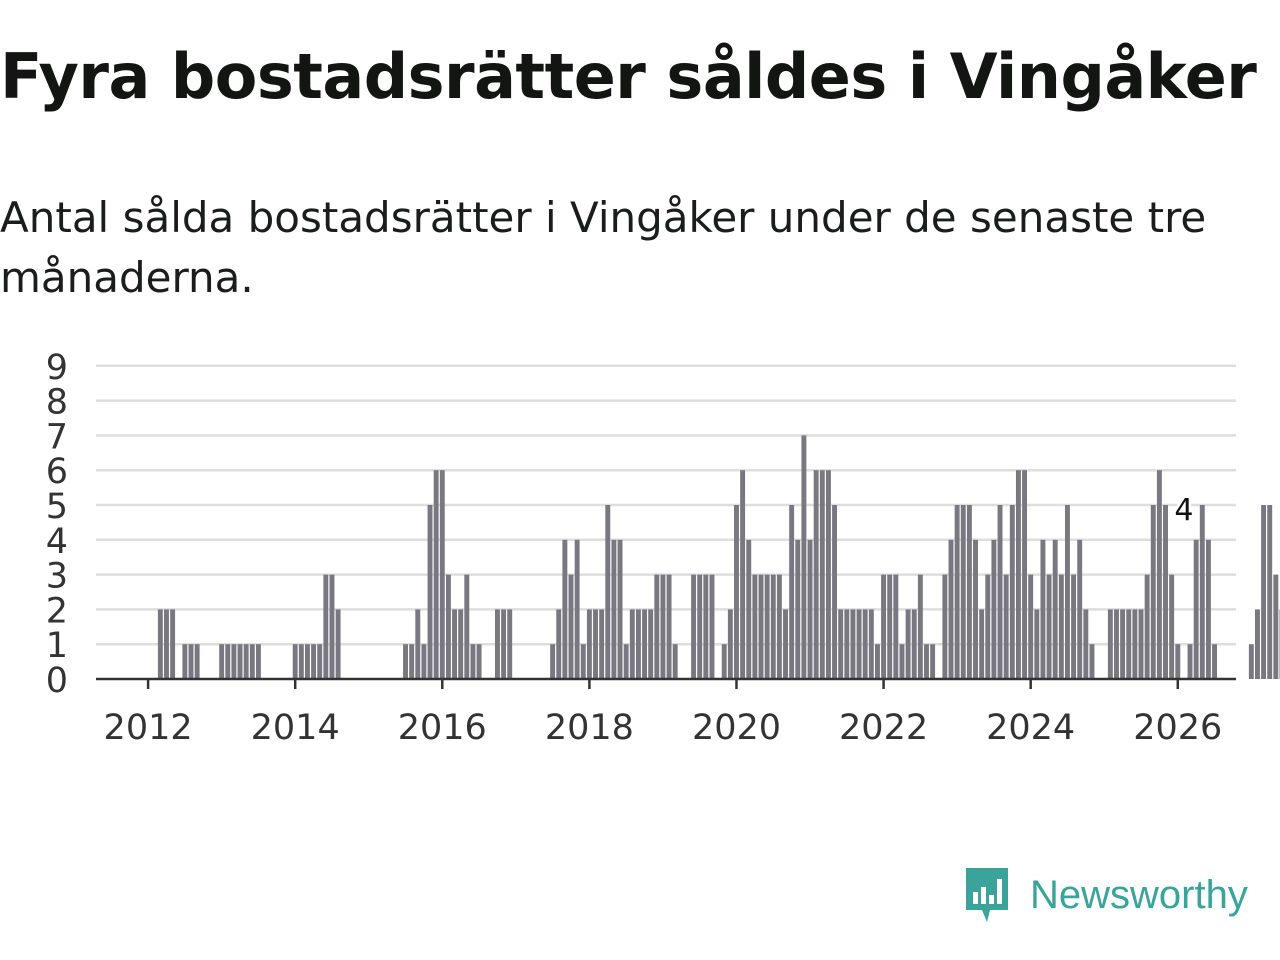 Image resolution: width=1280 pixels, height=960 pixels. What do you see at coordinates (442, 728) in the screenshot?
I see `x-tick-label: 2016` at bounding box center [442, 728].